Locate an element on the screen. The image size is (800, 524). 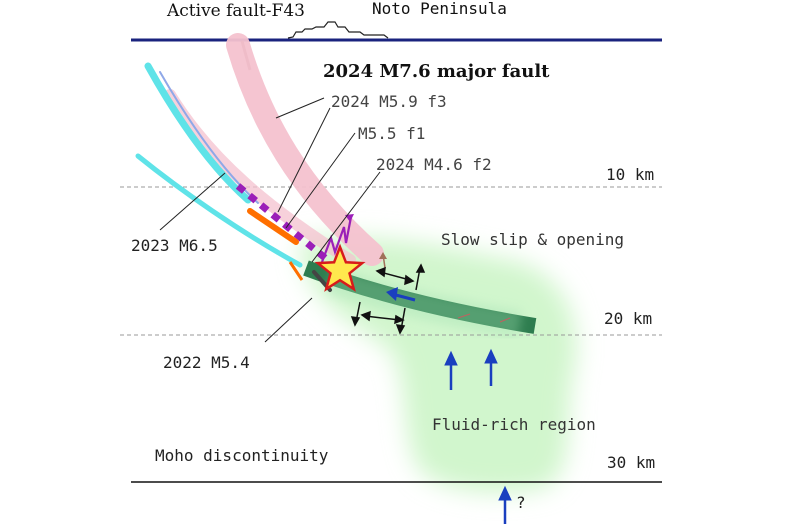
major-fault-band is located at coordinates (305, 149).